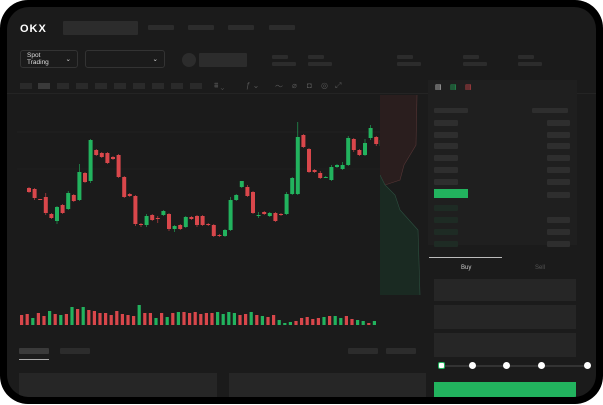 This screenshot has height=405, width=603. I want to click on bid-size, so click(558, 232).